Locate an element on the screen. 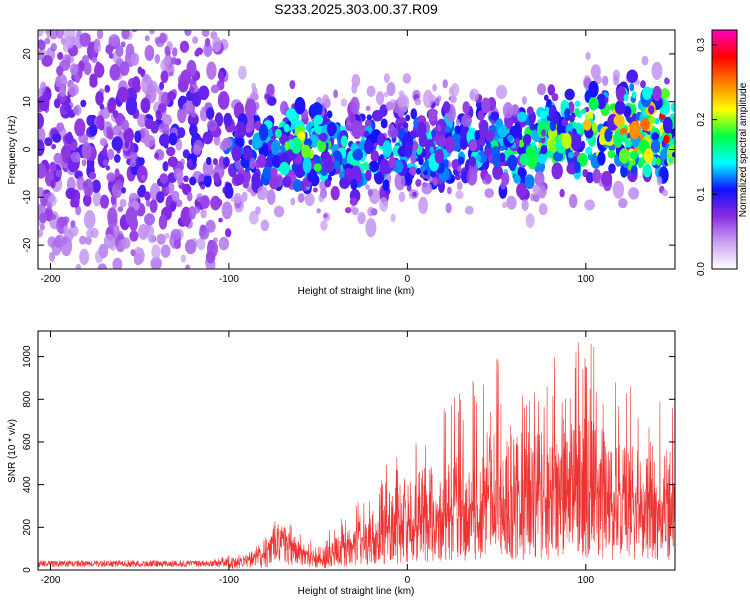  figure-title: S233.2025.303.00.37.R09 is located at coordinates (356, 9).